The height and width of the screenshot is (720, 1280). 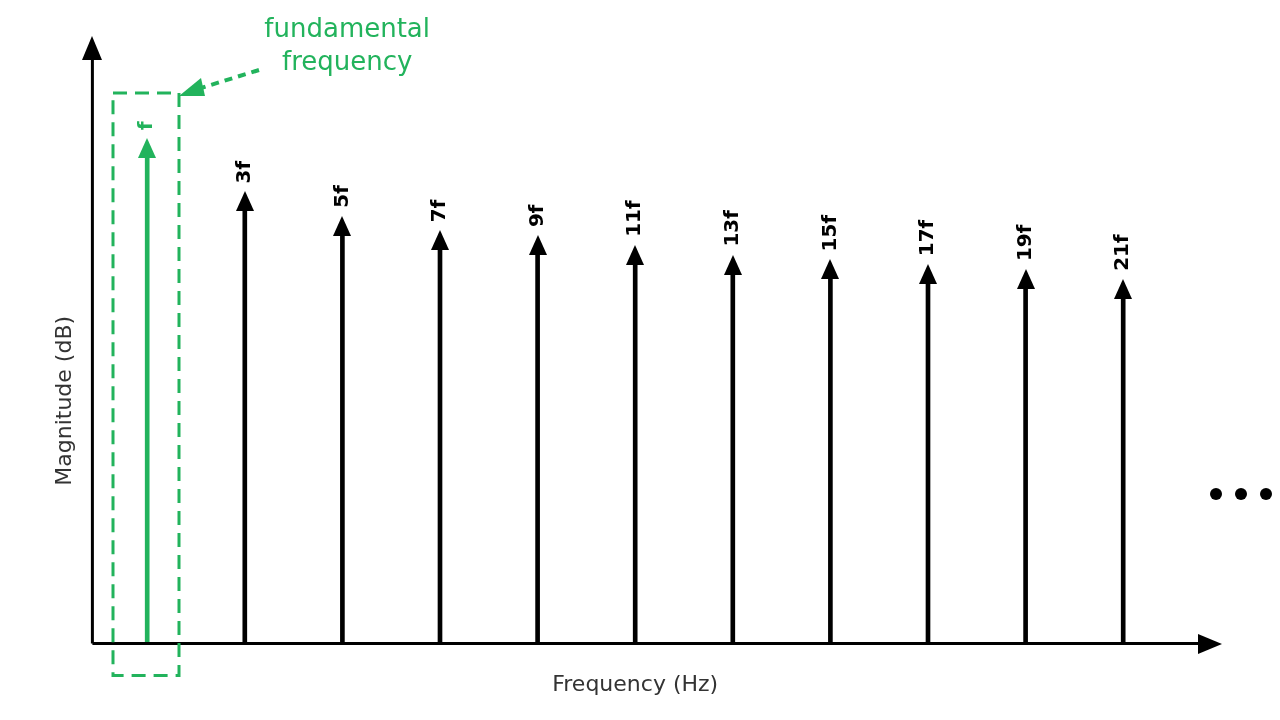 I want to click on x-tick-label: 21f, so click(x=1121, y=252).